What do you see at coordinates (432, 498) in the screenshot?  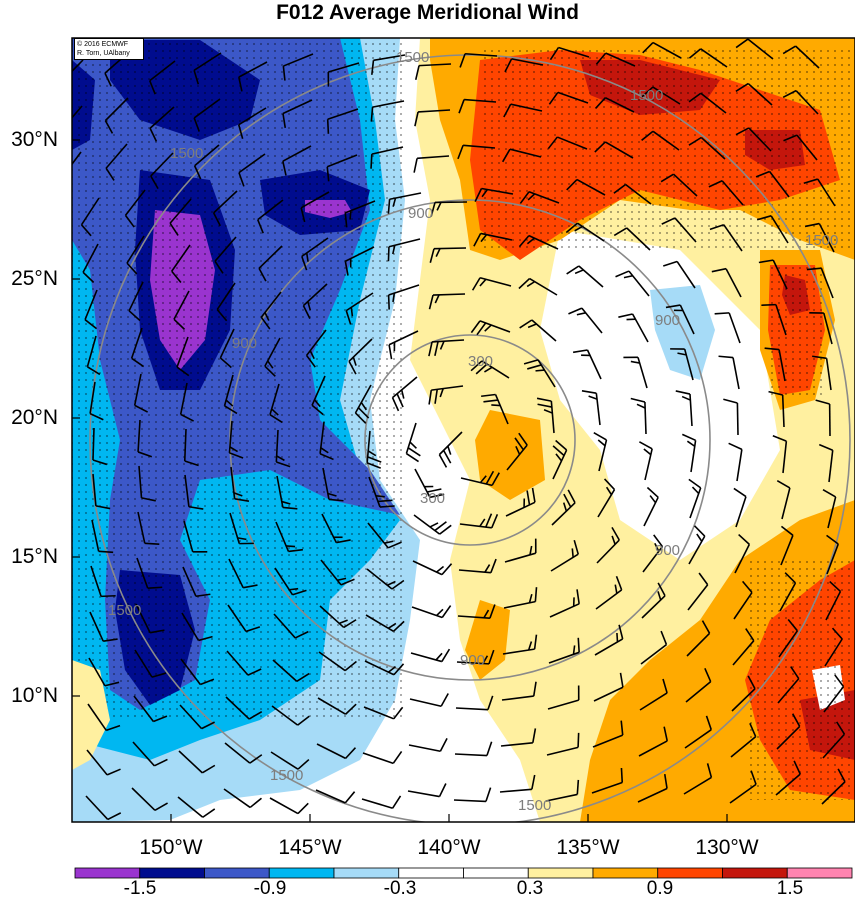 I see `contour-label: 300` at bounding box center [432, 498].